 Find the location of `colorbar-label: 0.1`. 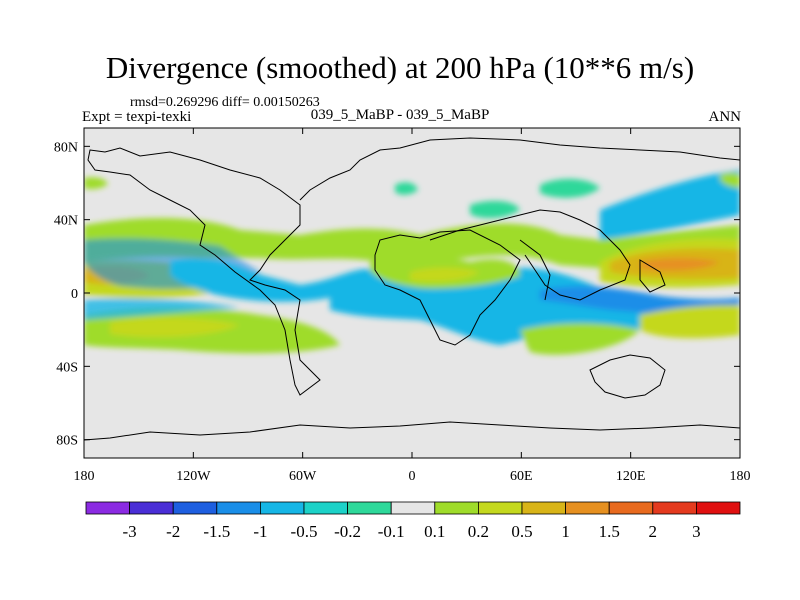

colorbar-label: 0.1 is located at coordinates (434, 531).